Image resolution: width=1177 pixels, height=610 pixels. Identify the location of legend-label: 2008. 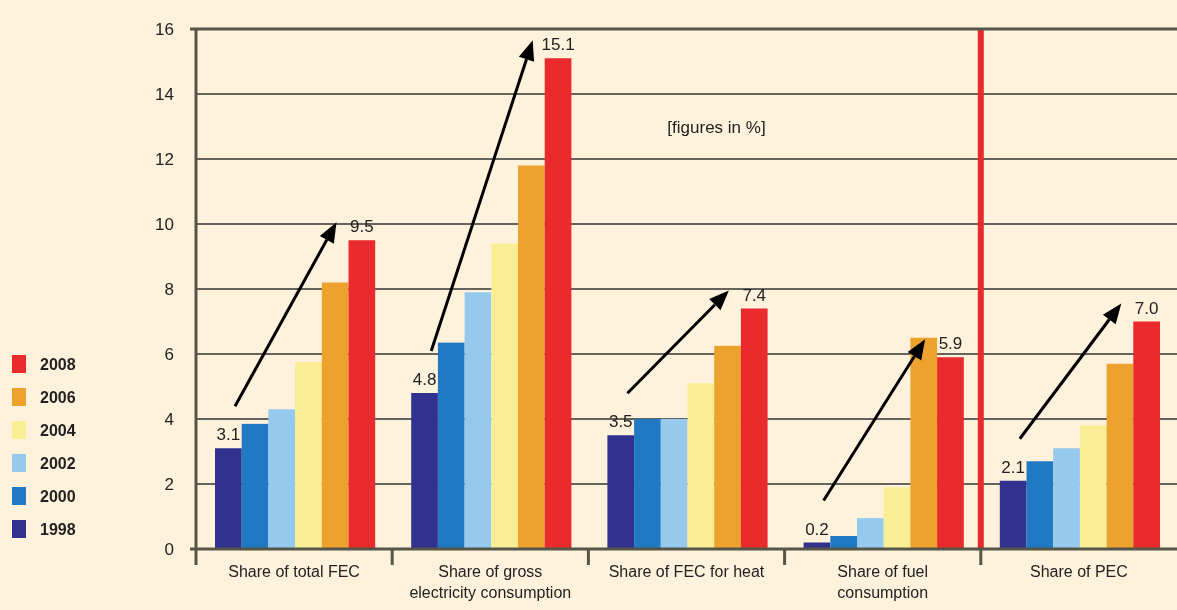
(58, 364).